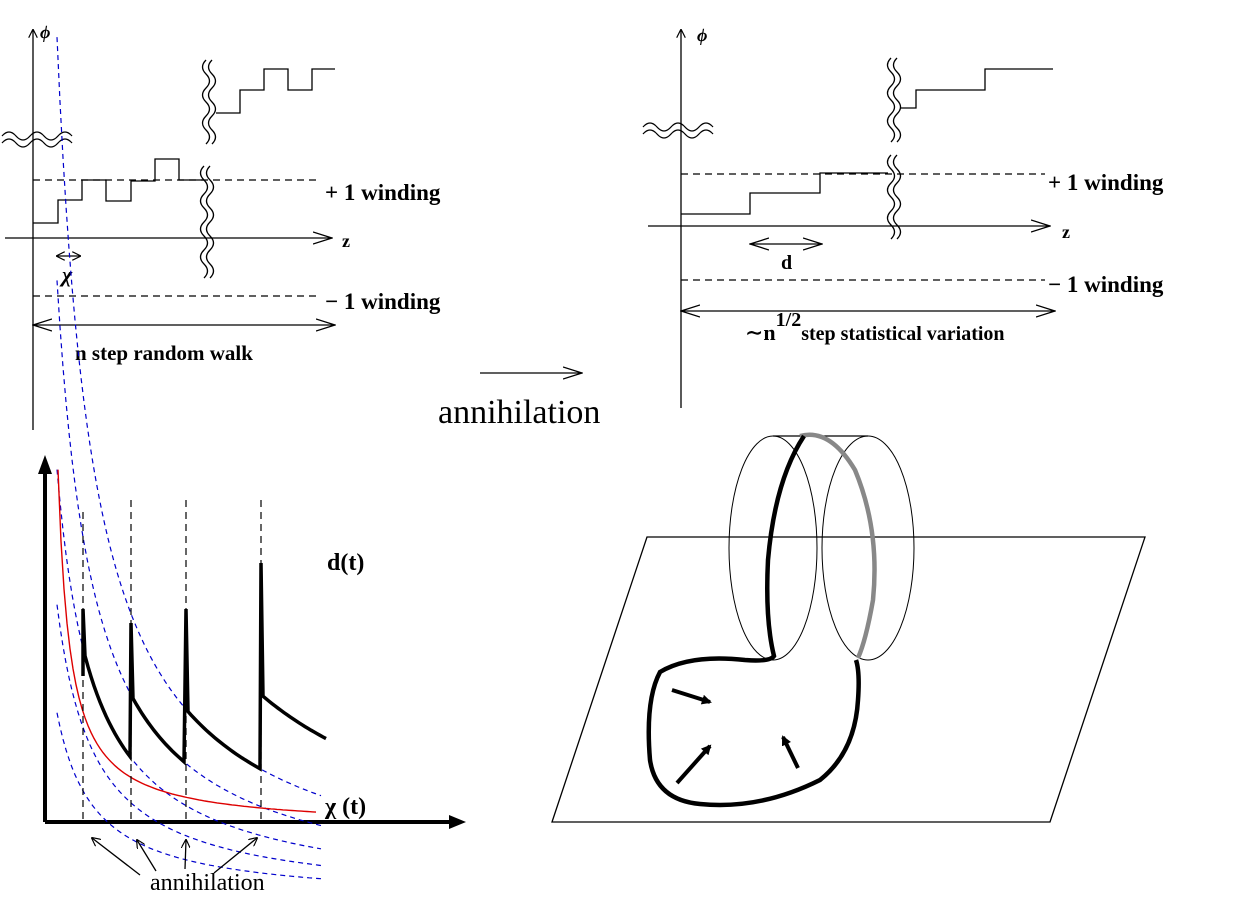 The image size is (1242, 909). What do you see at coordinates (838, 545) in the screenshot?
I see `back-loop-segment` at bounding box center [838, 545].